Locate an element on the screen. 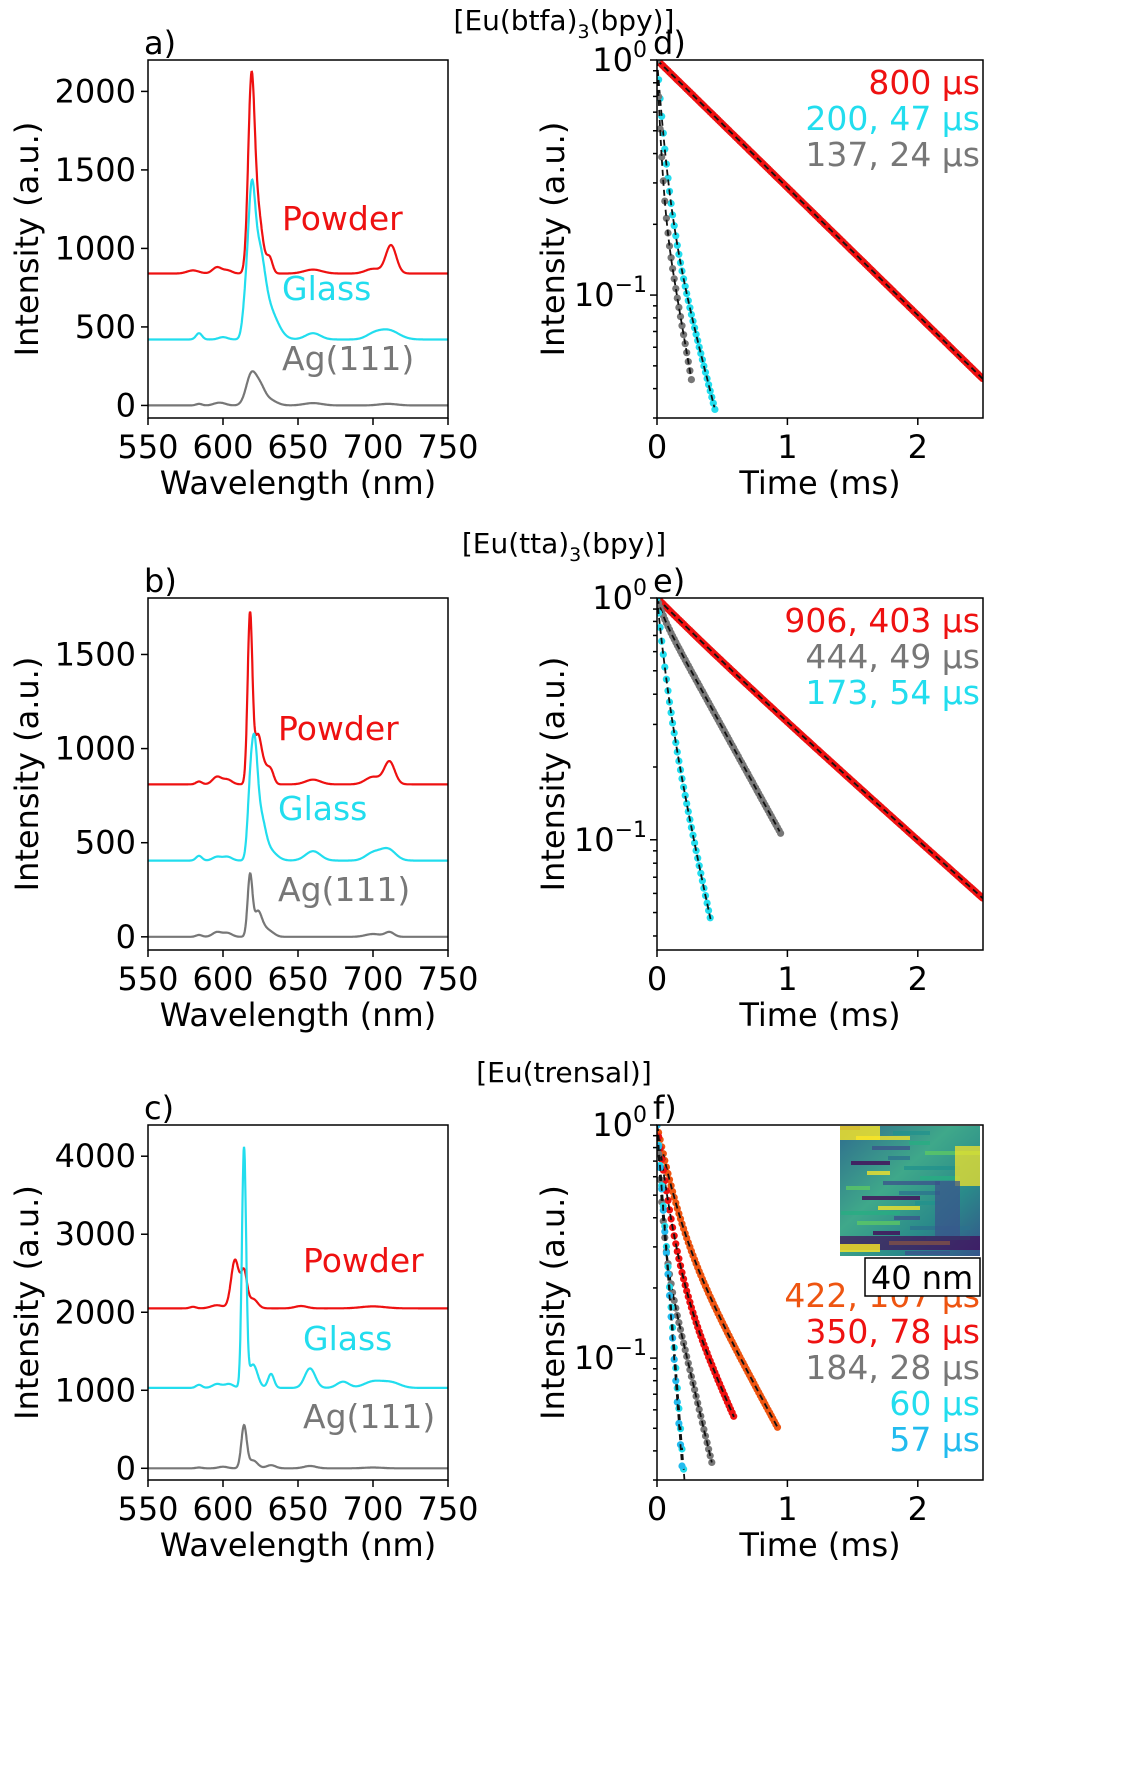 The height and width of the screenshot is (1789, 1129). x-tick-label: 0 is located at coordinates (657, 1509).